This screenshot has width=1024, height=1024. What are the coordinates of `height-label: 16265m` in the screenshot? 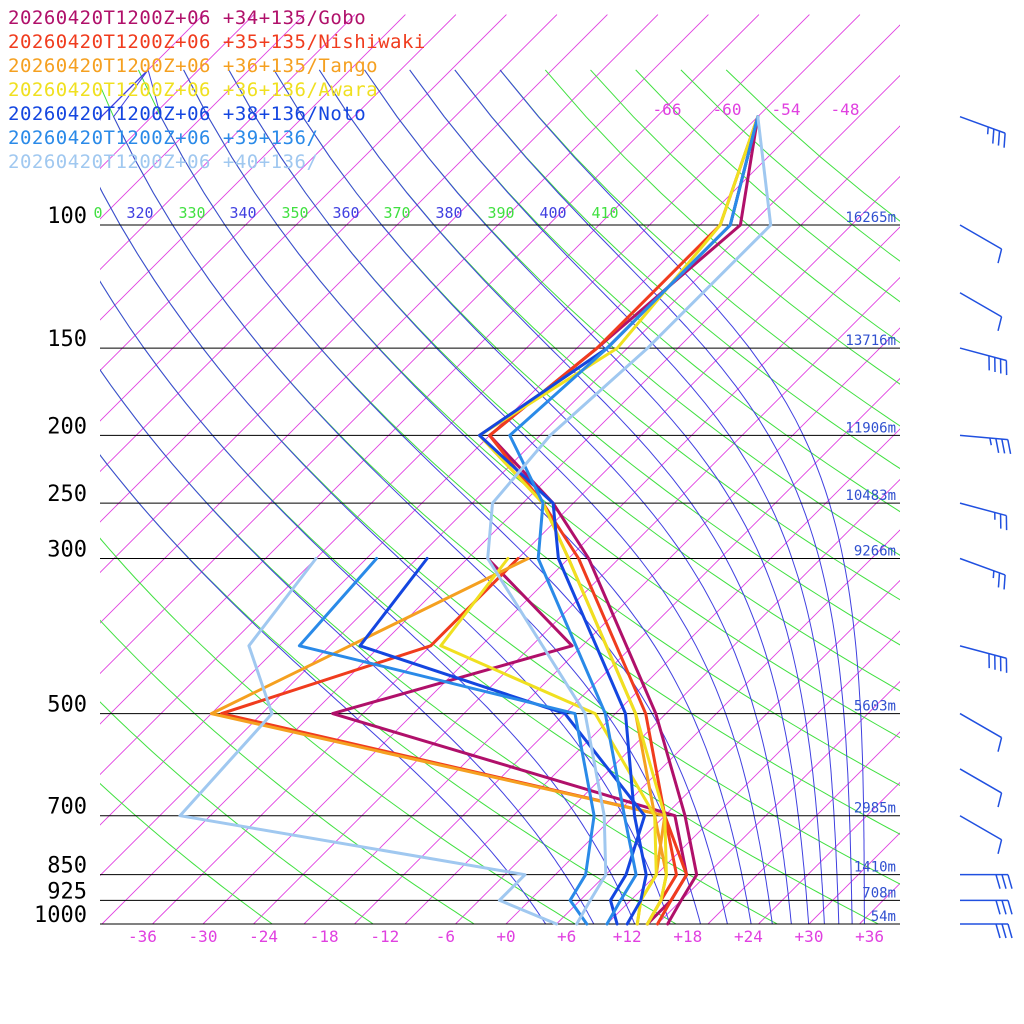 It's located at (870, 218).